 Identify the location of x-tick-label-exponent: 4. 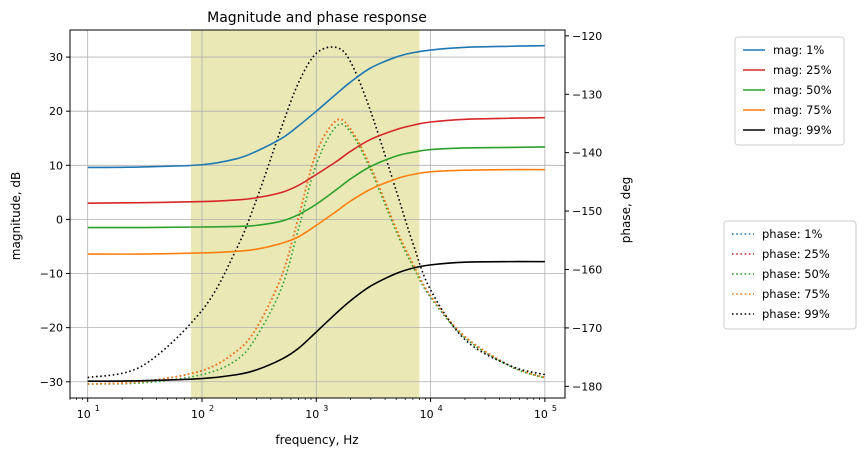
(440, 408).